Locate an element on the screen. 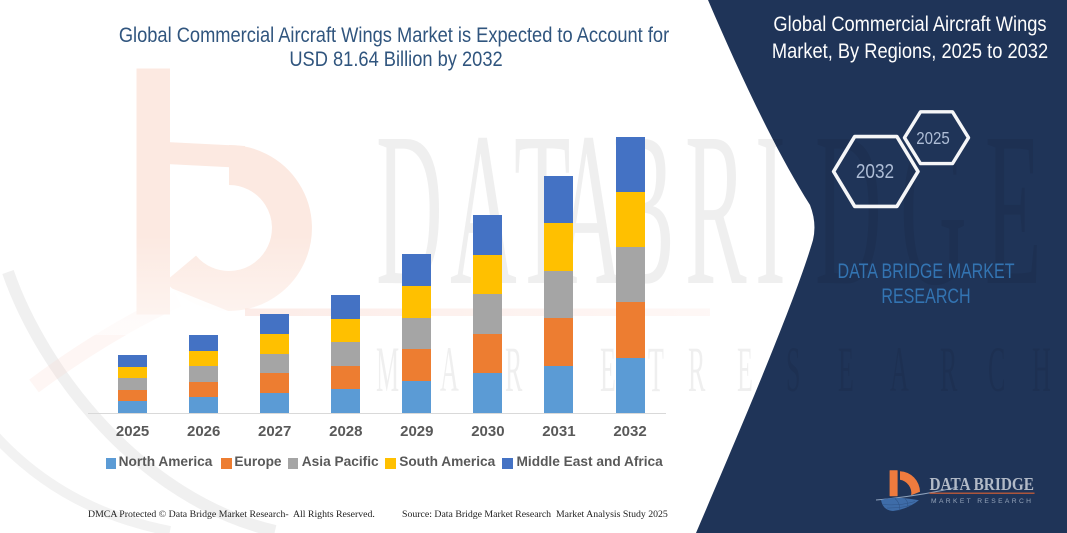 The image size is (1067, 533). svg-text: S is located at coordinates (793, 369).